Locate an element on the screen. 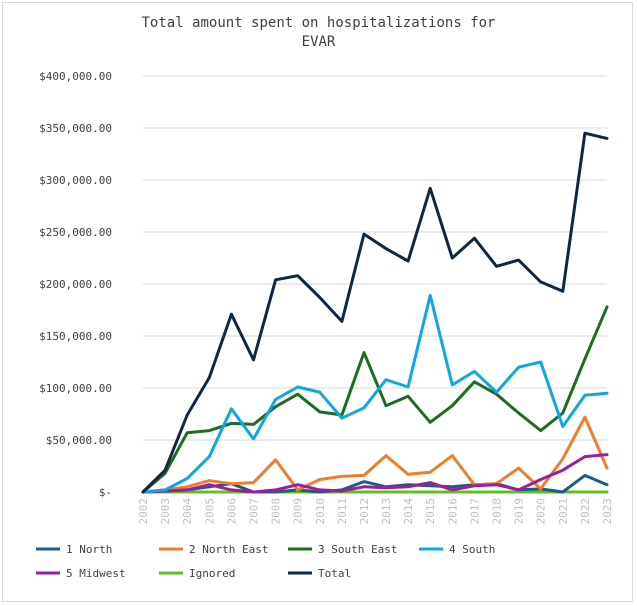  y-tick-label: $350,000.00 is located at coordinates (75, 128).